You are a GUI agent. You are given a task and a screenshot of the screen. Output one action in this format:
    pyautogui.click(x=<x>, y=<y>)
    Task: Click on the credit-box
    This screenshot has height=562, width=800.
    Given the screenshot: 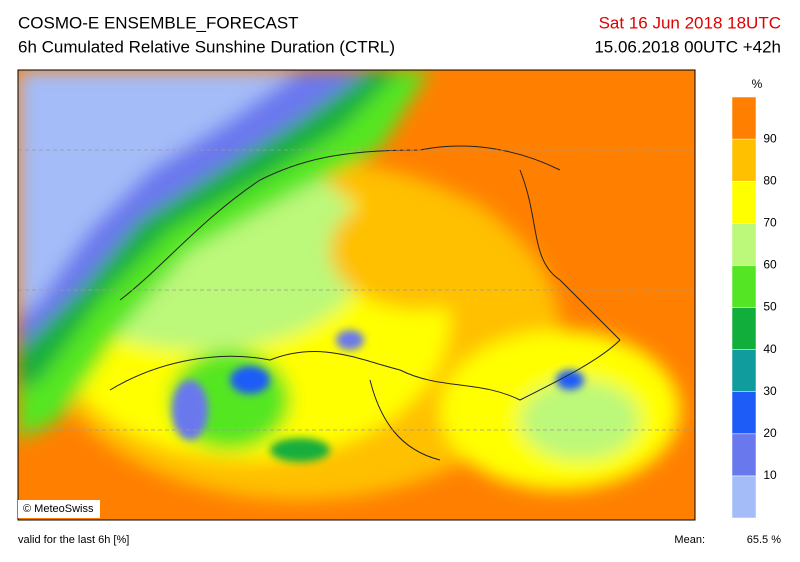 What is the action you would take?
    pyautogui.click(x=59, y=509)
    